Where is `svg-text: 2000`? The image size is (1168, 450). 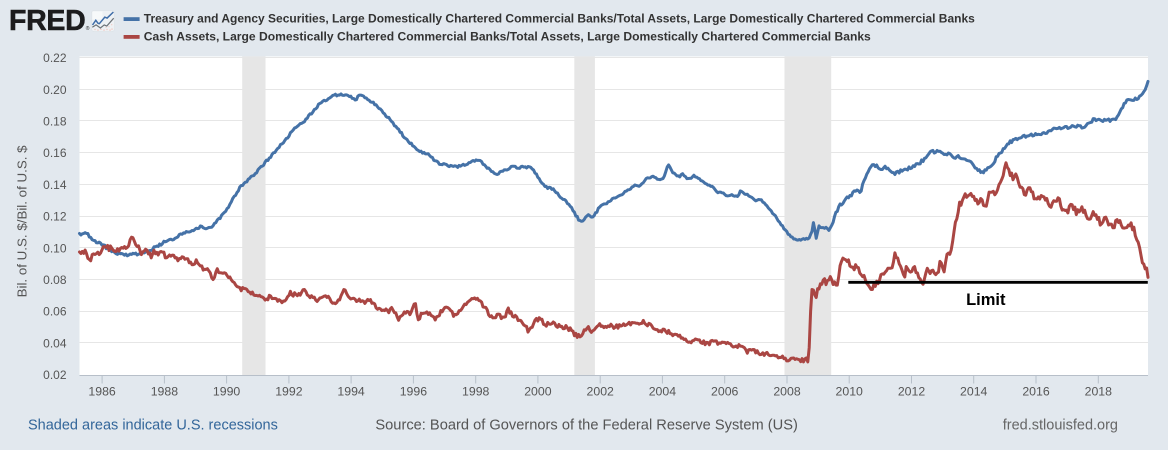
svg-text: 2000 is located at coordinates (538, 392).